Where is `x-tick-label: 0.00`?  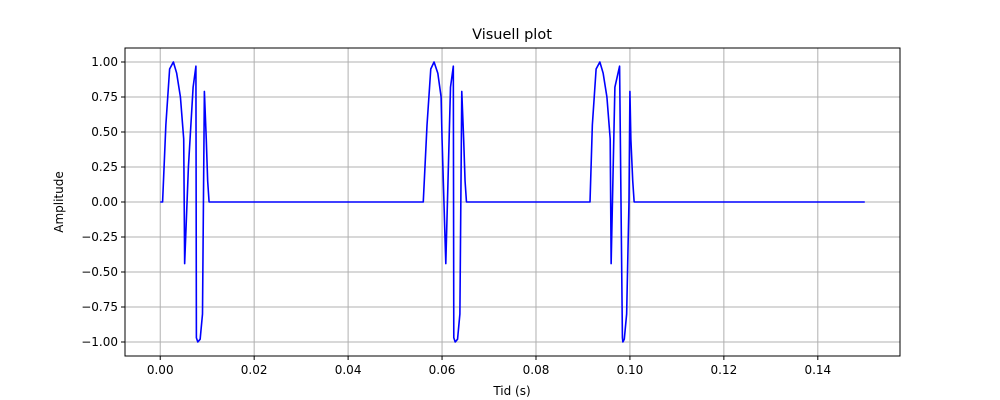
x-tick-label: 0.00 is located at coordinates (160, 370).